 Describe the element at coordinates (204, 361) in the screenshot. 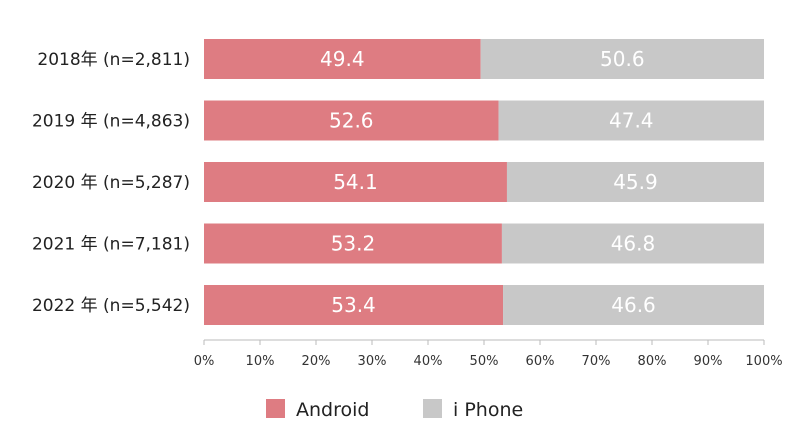

I see `x-tick-label: 0%` at that location.